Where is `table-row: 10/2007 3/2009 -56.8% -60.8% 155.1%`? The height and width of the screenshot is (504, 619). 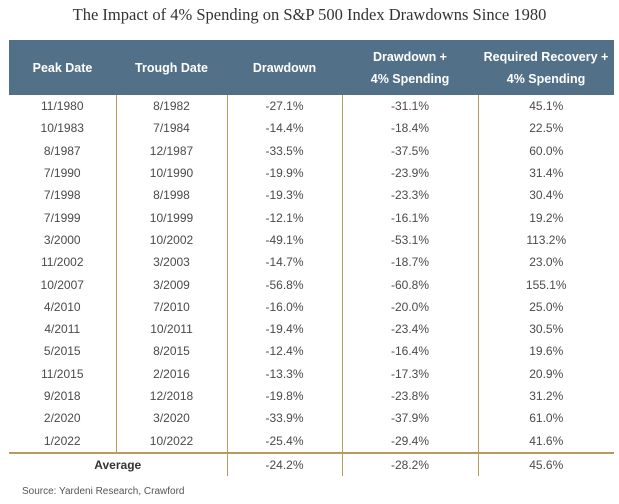 table-row: 10/2007 3/2009 -56.8% -60.8% 155.1% is located at coordinates (311, 284).